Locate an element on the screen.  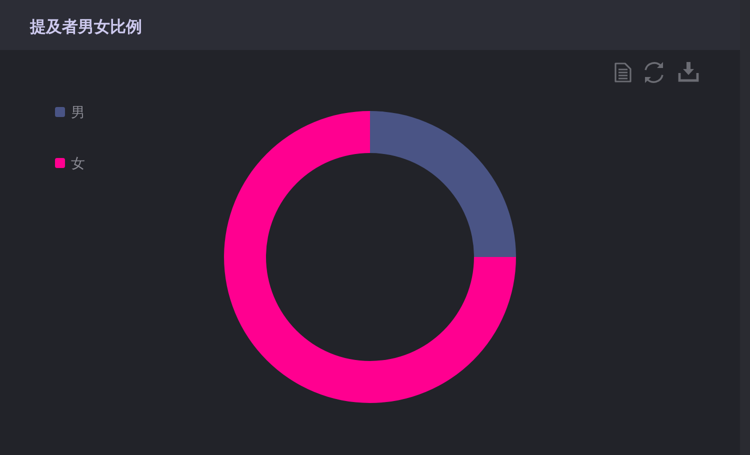
legend-label: 男 is located at coordinates (78, 113).